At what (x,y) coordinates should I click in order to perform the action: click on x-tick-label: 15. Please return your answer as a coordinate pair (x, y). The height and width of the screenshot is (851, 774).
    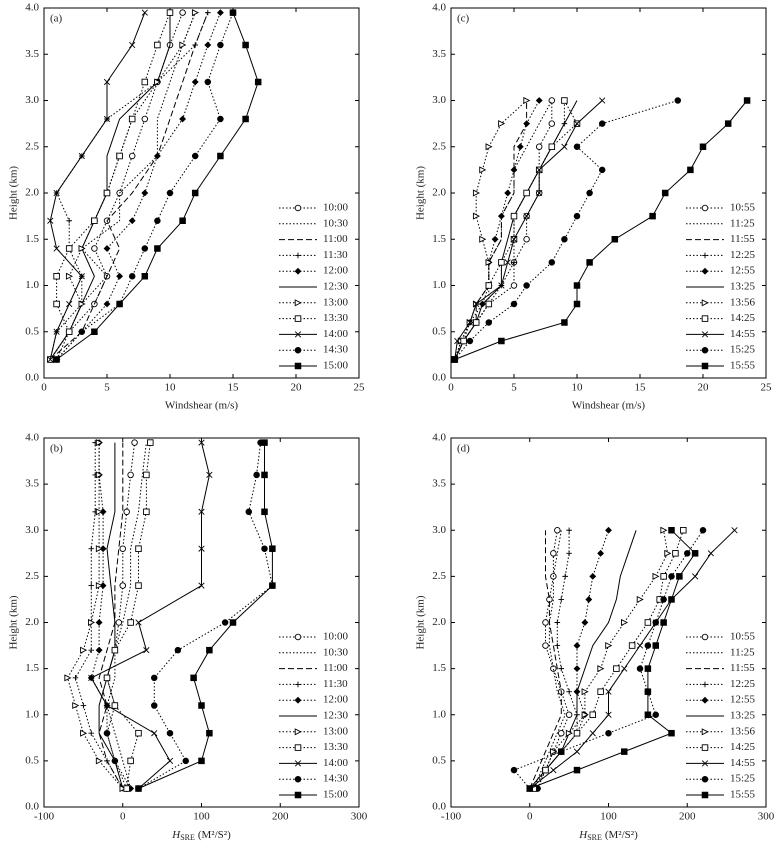
    Looking at the image, I should click on (234, 388).